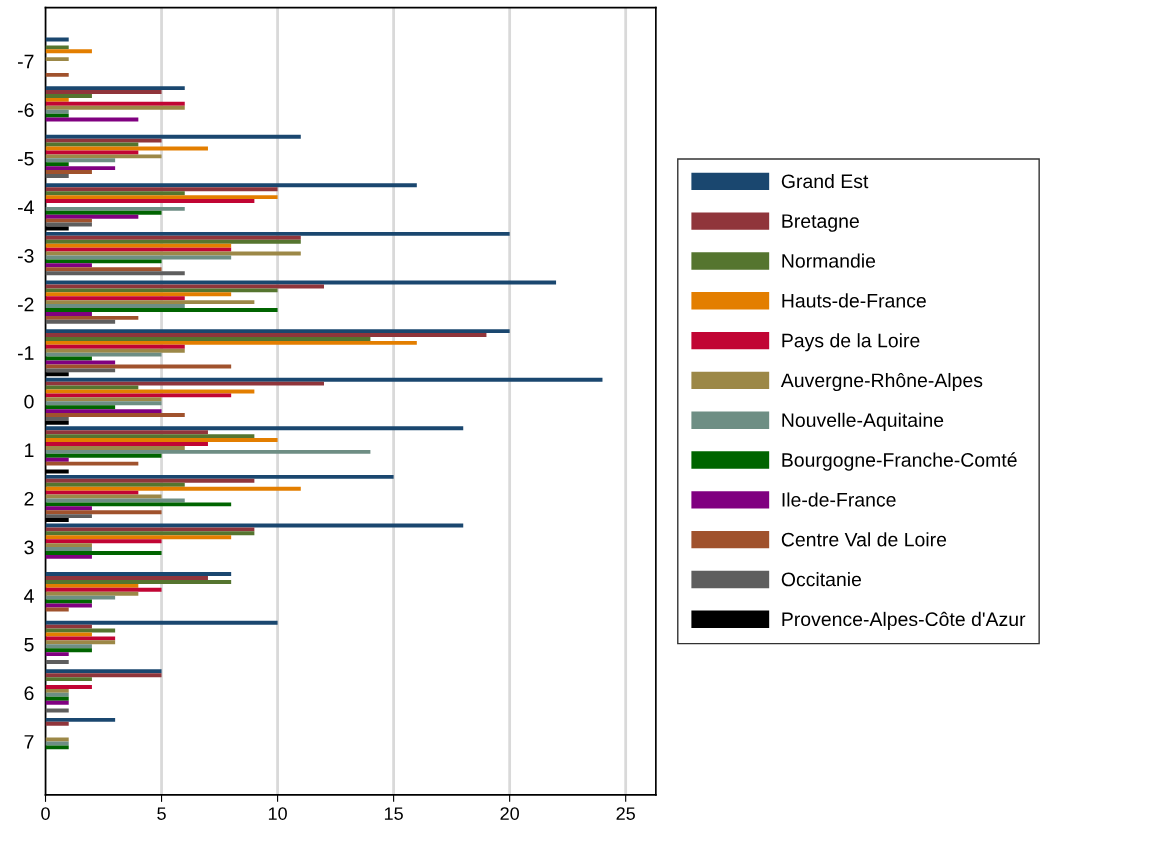 This screenshot has width=1167, height=852. Describe the element at coordinates (820, 223) in the screenshot. I see `legend-label: Bretagne` at that location.